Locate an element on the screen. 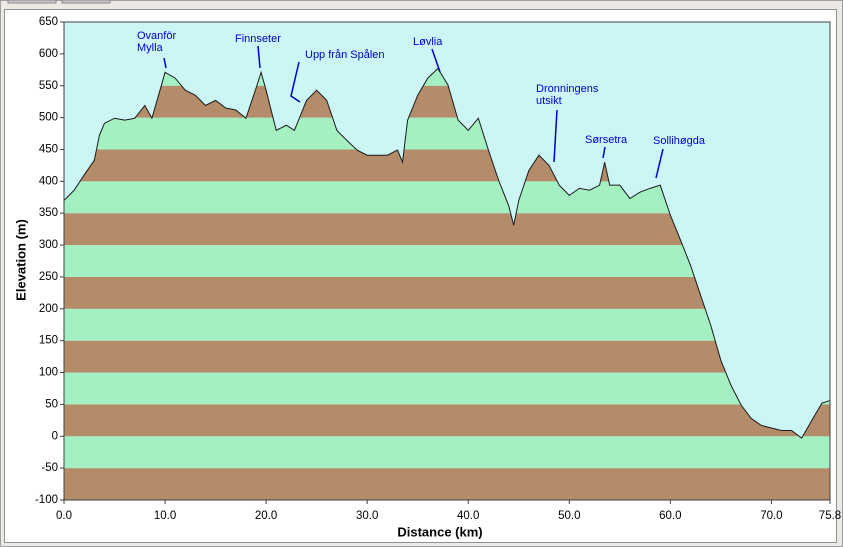  annotation: Løvlia is located at coordinates (428, 42).